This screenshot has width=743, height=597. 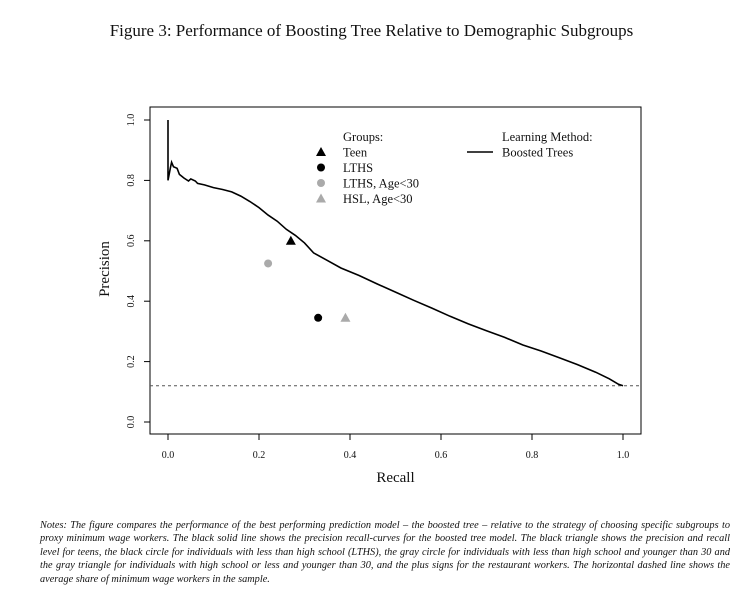 What do you see at coordinates (131, 180) in the screenshot?
I see `y-tick-label: 0.8` at bounding box center [131, 180].